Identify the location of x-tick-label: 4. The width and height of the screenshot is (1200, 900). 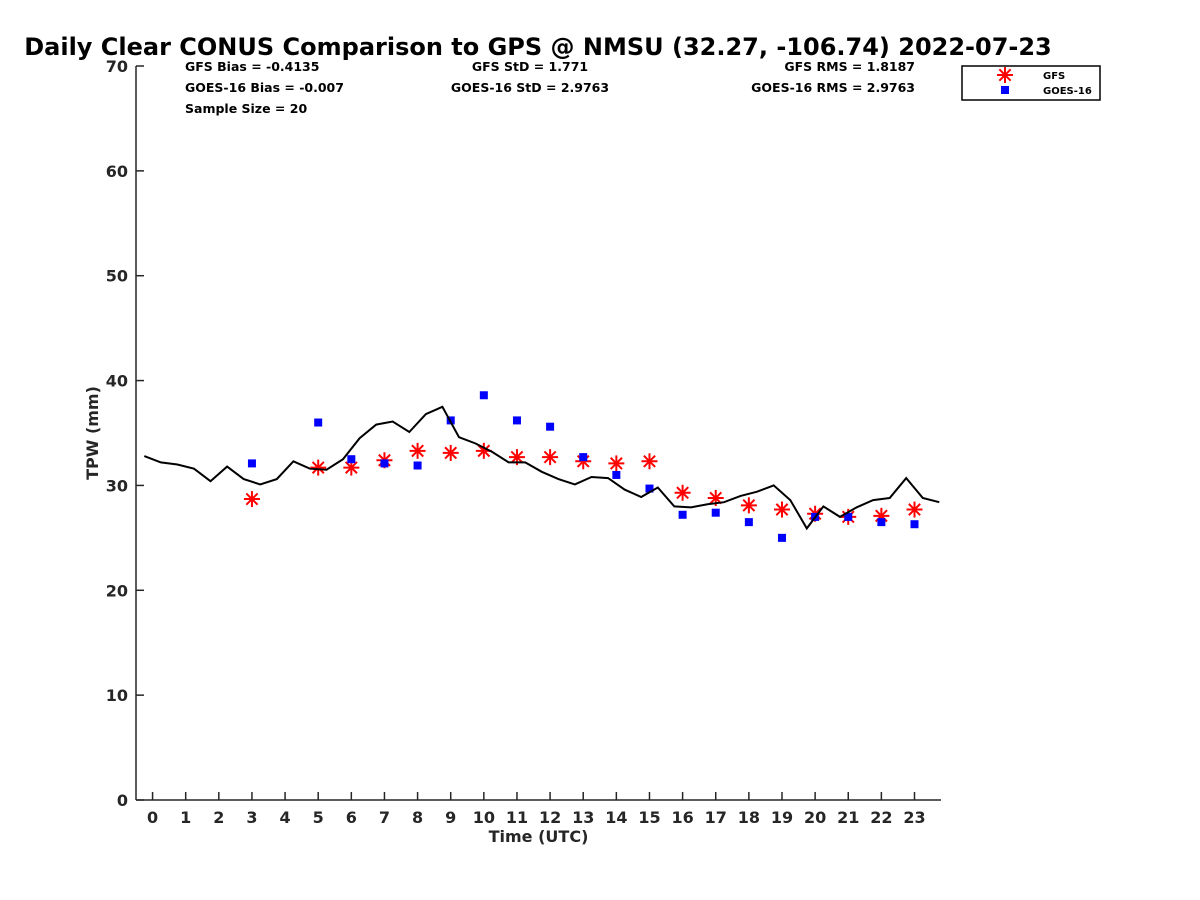
(285, 817).